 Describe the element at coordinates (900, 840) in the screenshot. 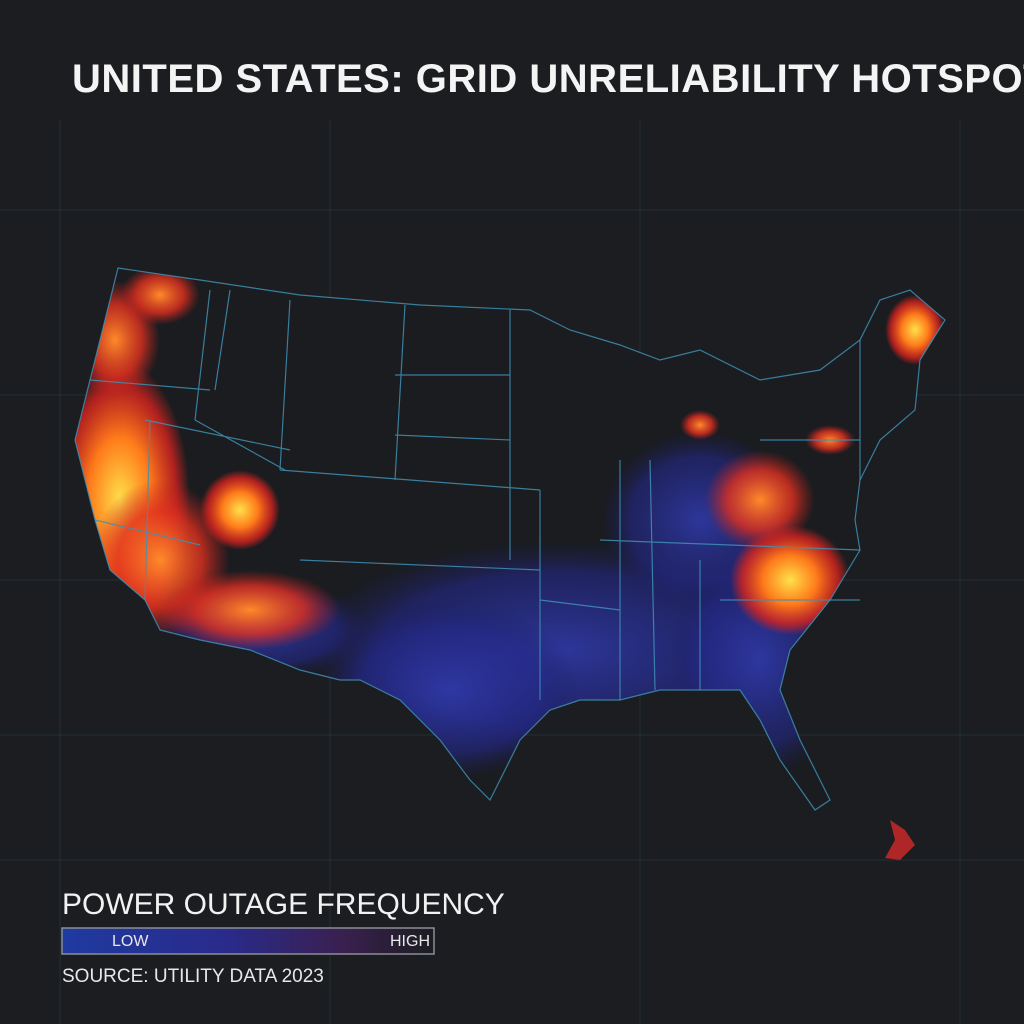

I see `island` at that location.